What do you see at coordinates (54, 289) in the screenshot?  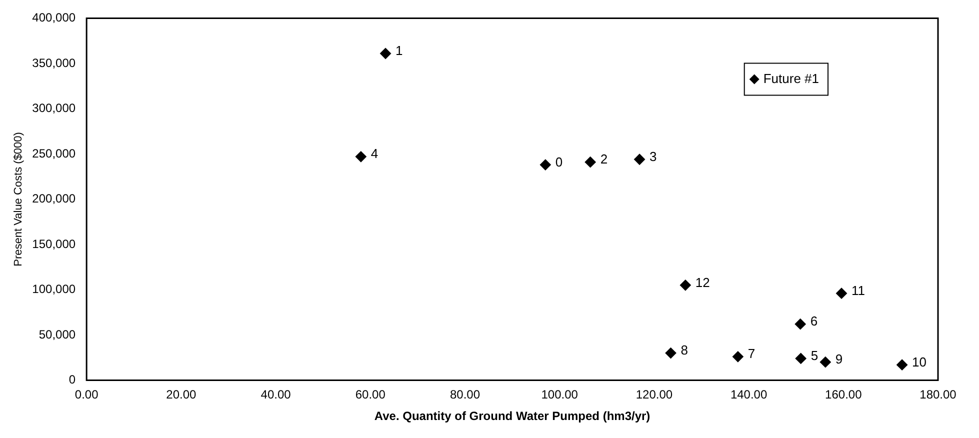 I see `y-tick-label: 100,000` at bounding box center [54, 289].